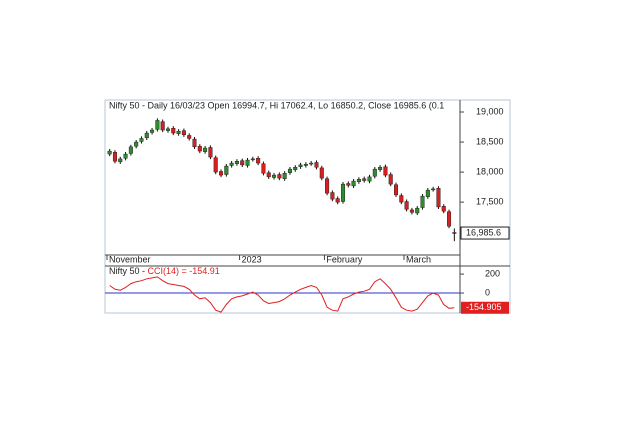  What do you see at coordinates (492, 273) in the screenshot?
I see `y-tick-label: 200` at bounding box center [492, 273].